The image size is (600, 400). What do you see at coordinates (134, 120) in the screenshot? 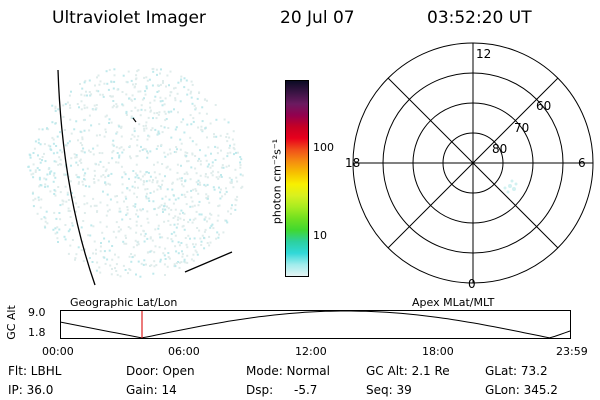
I see `terminator-tick` at bounding box center [134, 120].